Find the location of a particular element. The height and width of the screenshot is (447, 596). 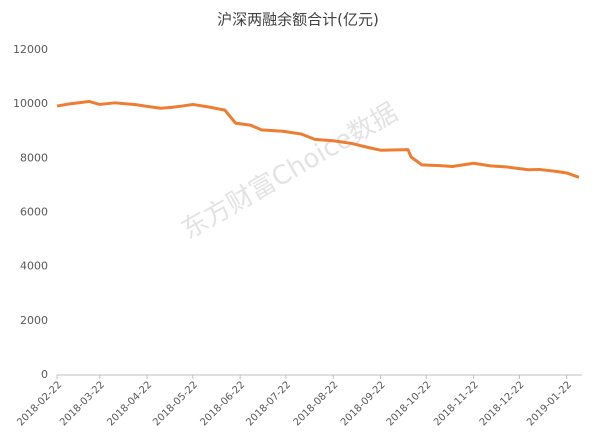

x-tick-label: 2018-07-22 is located at coordinates (268, 403).